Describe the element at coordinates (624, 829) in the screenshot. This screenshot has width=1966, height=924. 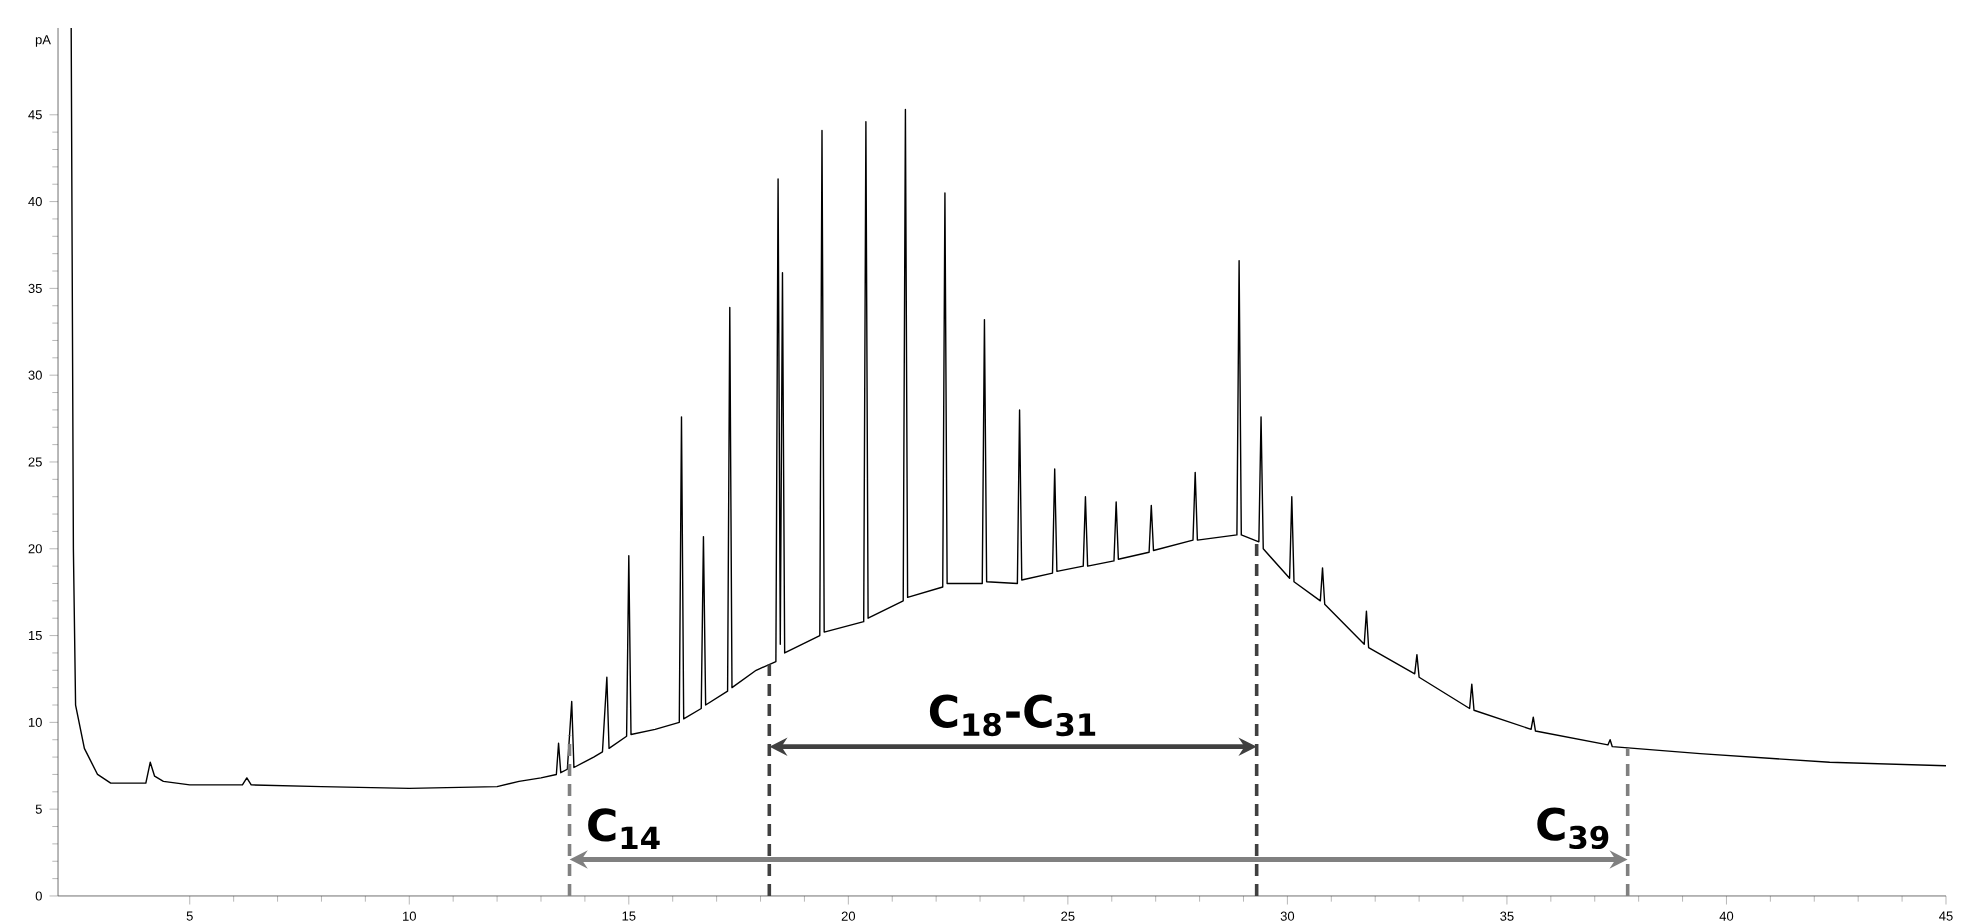
I see `annotation: C$_{14}$` at that location.